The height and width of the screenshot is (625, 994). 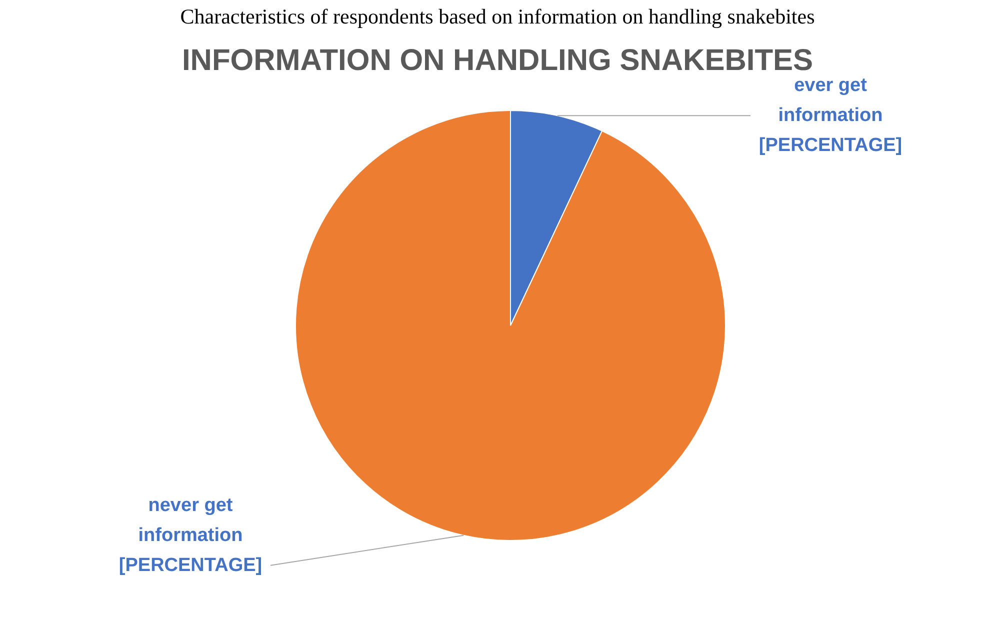 What do you see at coordinates (498, 60) in the screenshot?
I see `chart-title: INFORMATION ON HANDLING SNAKEBITES` at bounding box center [498, 60].